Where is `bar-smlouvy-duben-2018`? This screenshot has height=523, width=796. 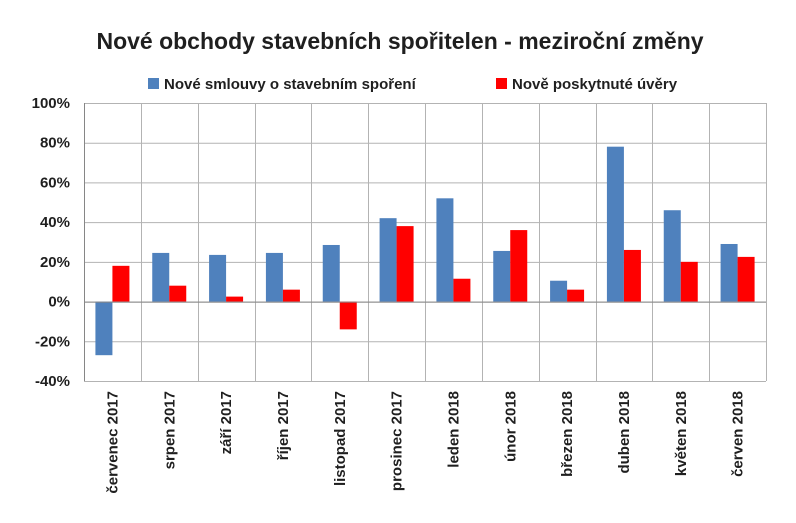 bar-smlouvy-duben-2018 is located at coordinates (615, 224).